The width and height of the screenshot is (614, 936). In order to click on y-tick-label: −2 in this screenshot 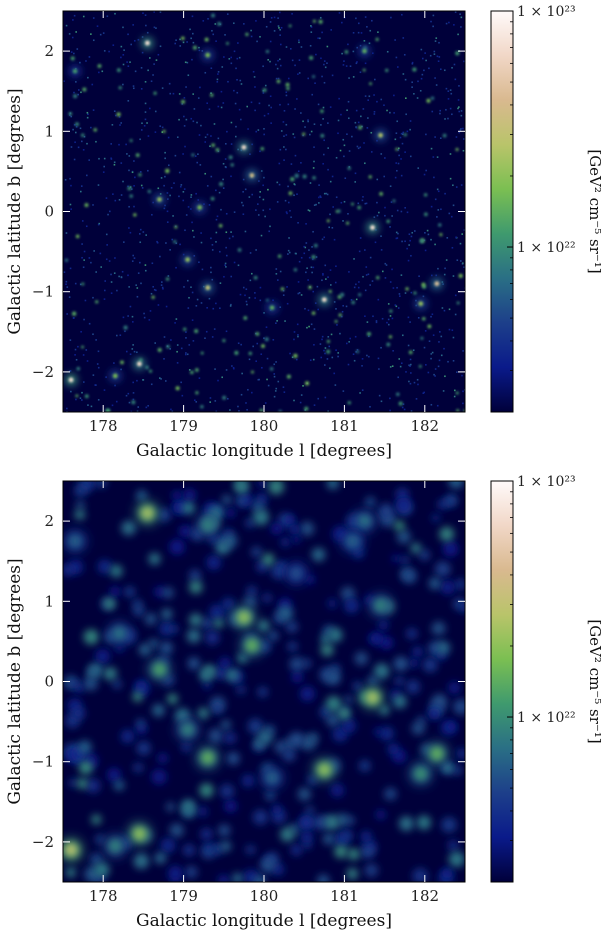, I will do `click(43, 842)`.